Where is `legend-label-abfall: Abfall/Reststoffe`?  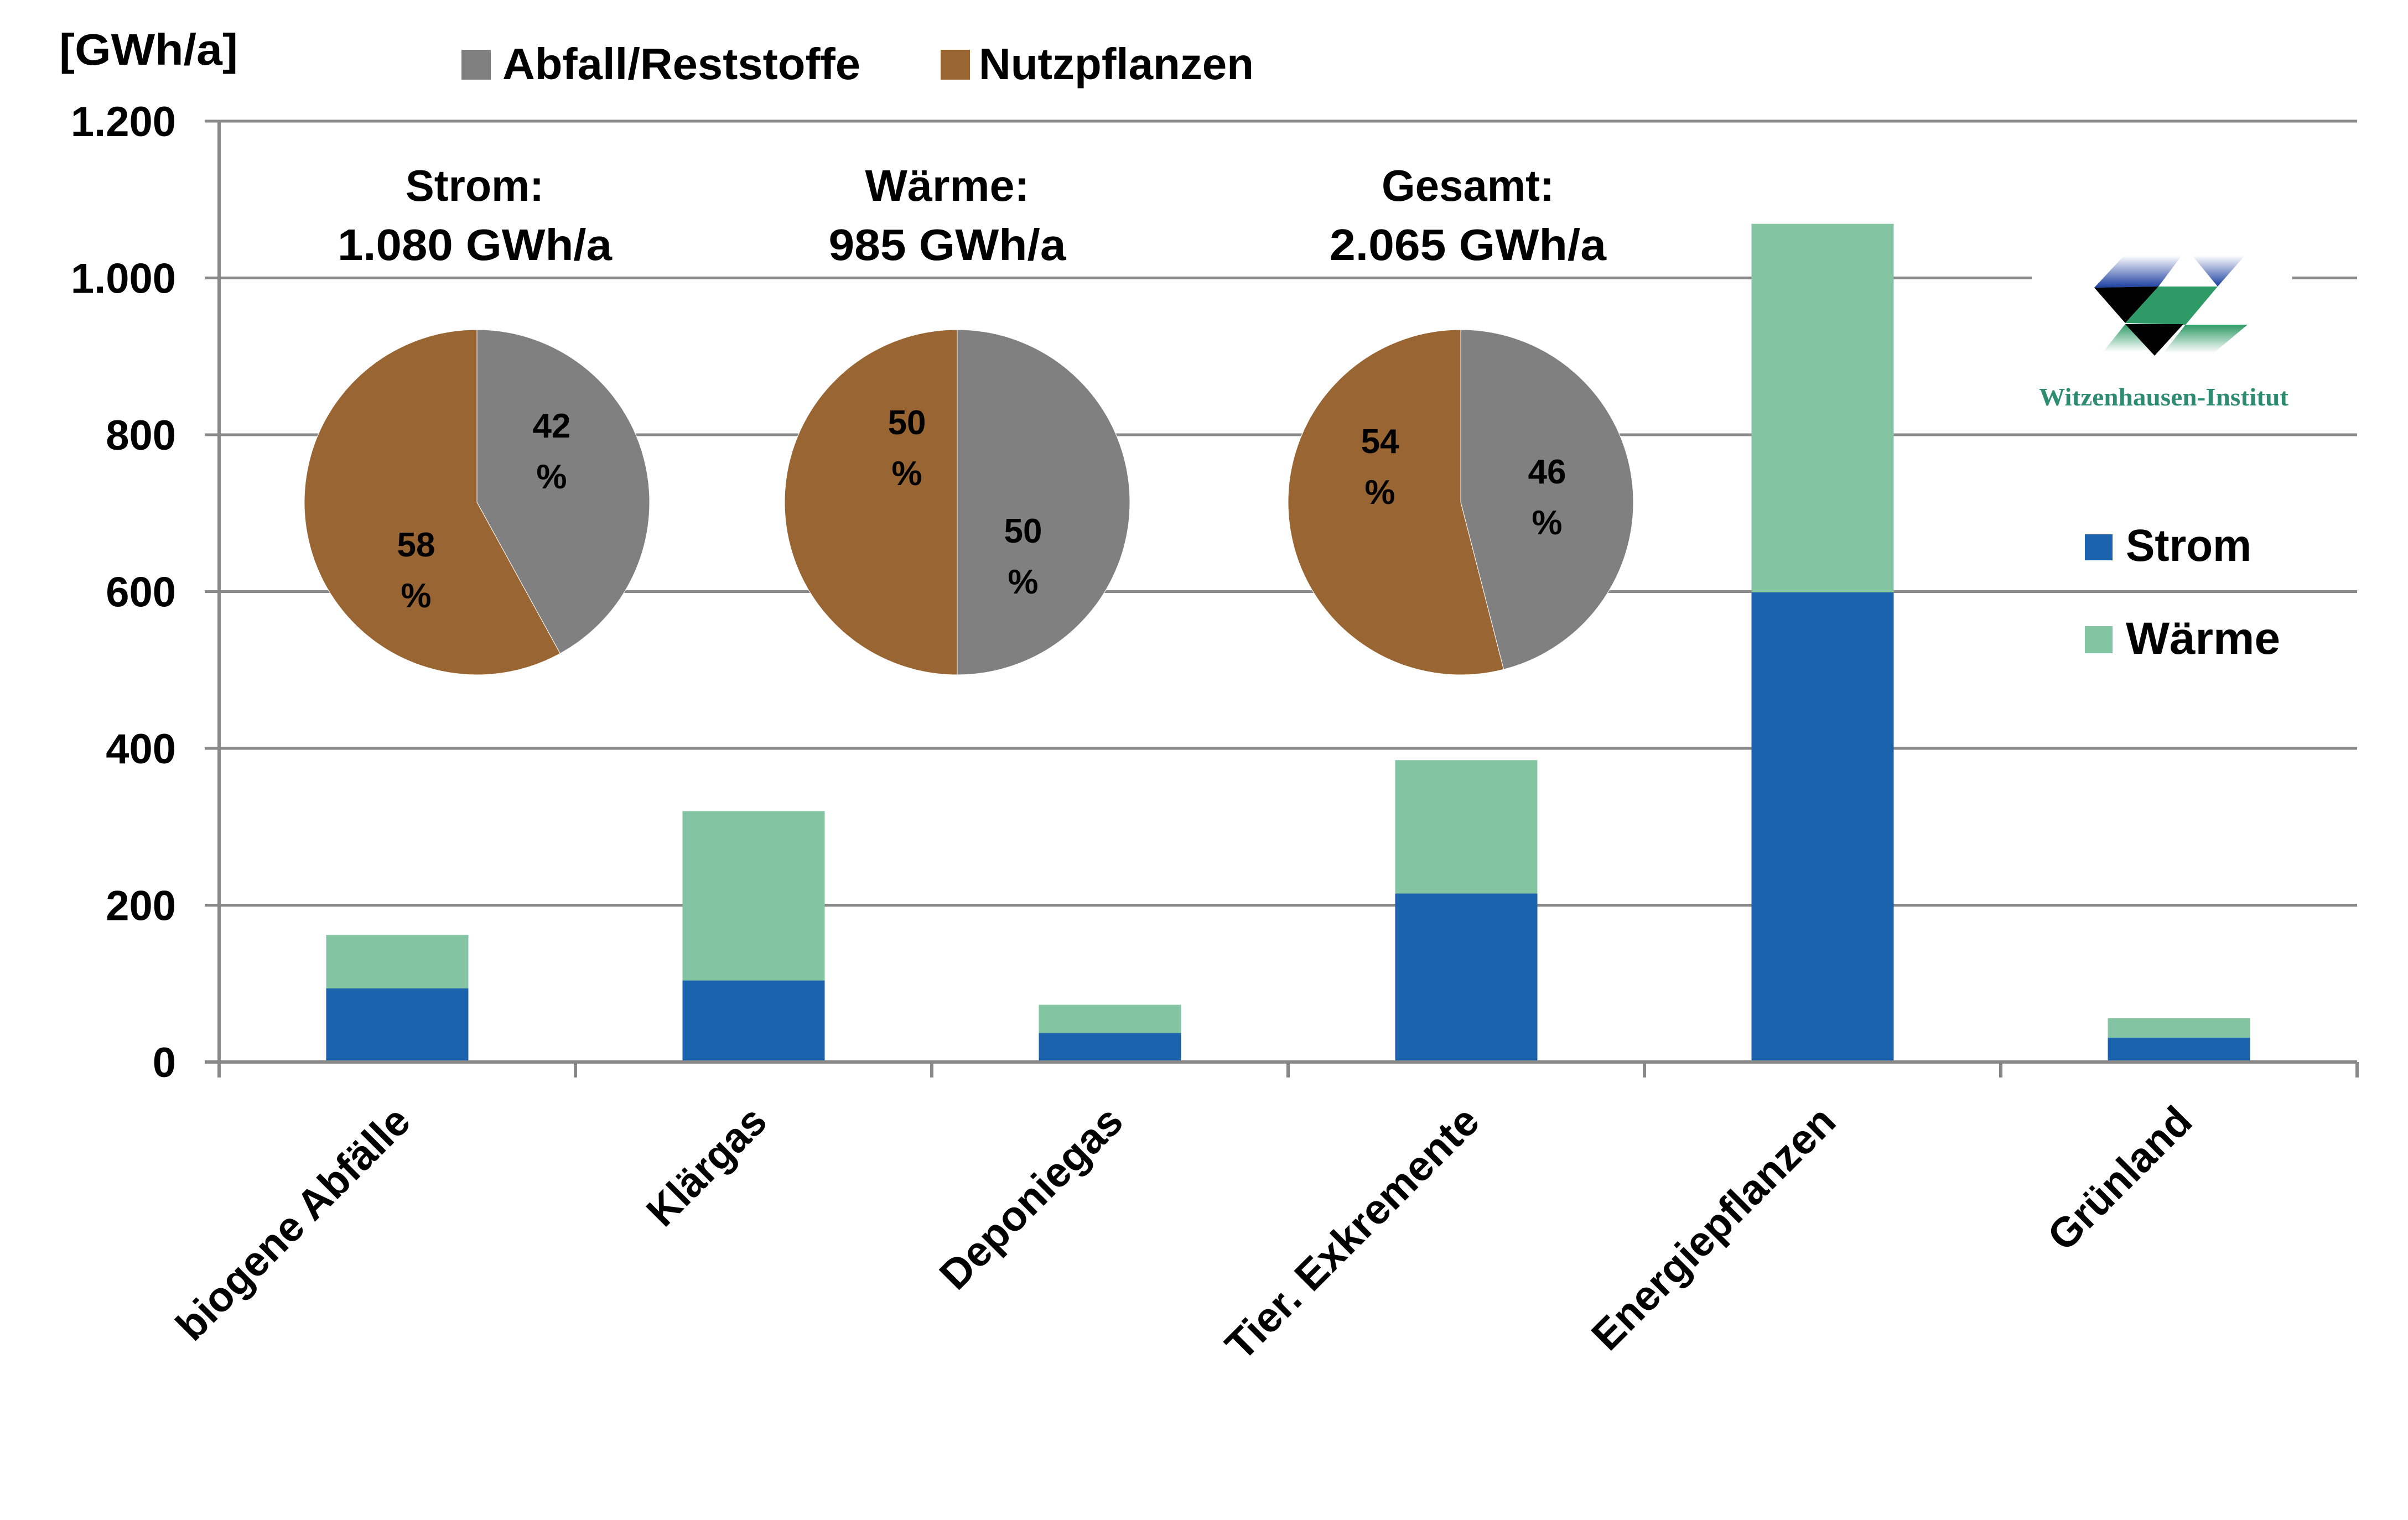 legend-label-abfall: Abfall/Reststoffe is located at coordinates (681, 64).